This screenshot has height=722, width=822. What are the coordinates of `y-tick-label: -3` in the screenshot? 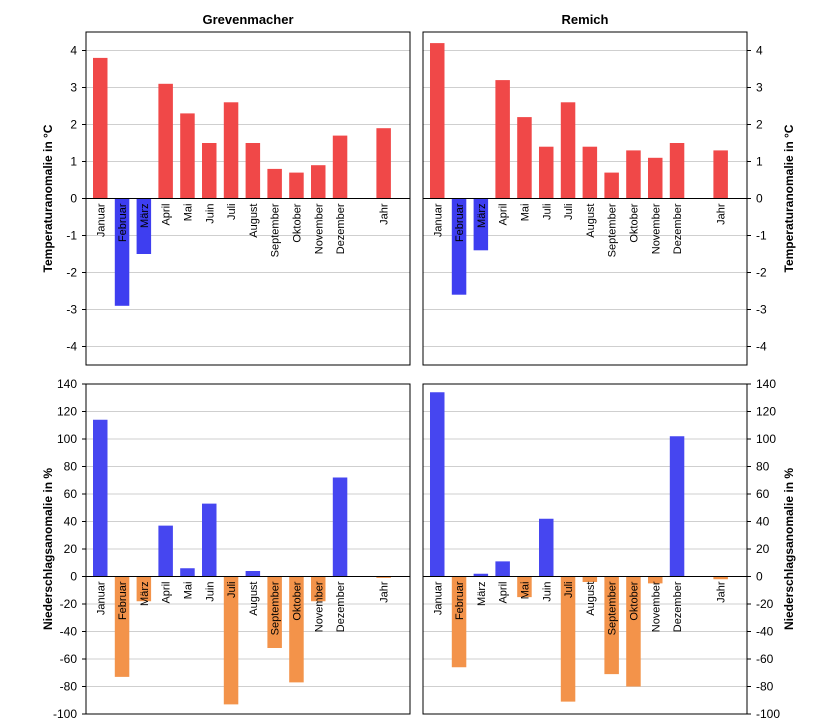 It's located at (71, 310).